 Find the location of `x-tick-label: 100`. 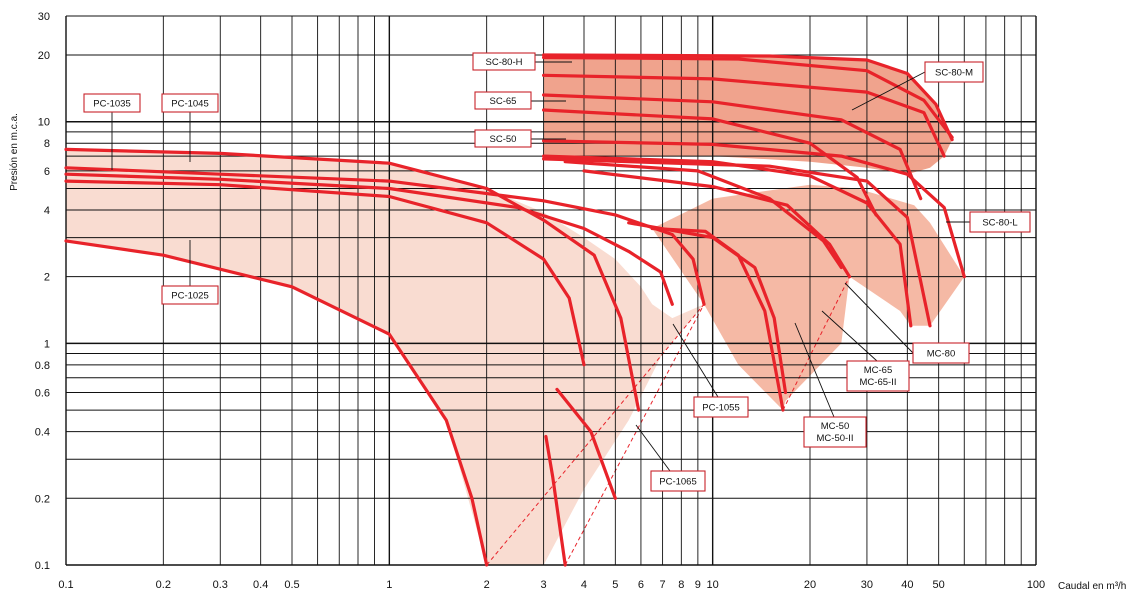

x-tick-label: 100 is located at coordinates (1036, 585).